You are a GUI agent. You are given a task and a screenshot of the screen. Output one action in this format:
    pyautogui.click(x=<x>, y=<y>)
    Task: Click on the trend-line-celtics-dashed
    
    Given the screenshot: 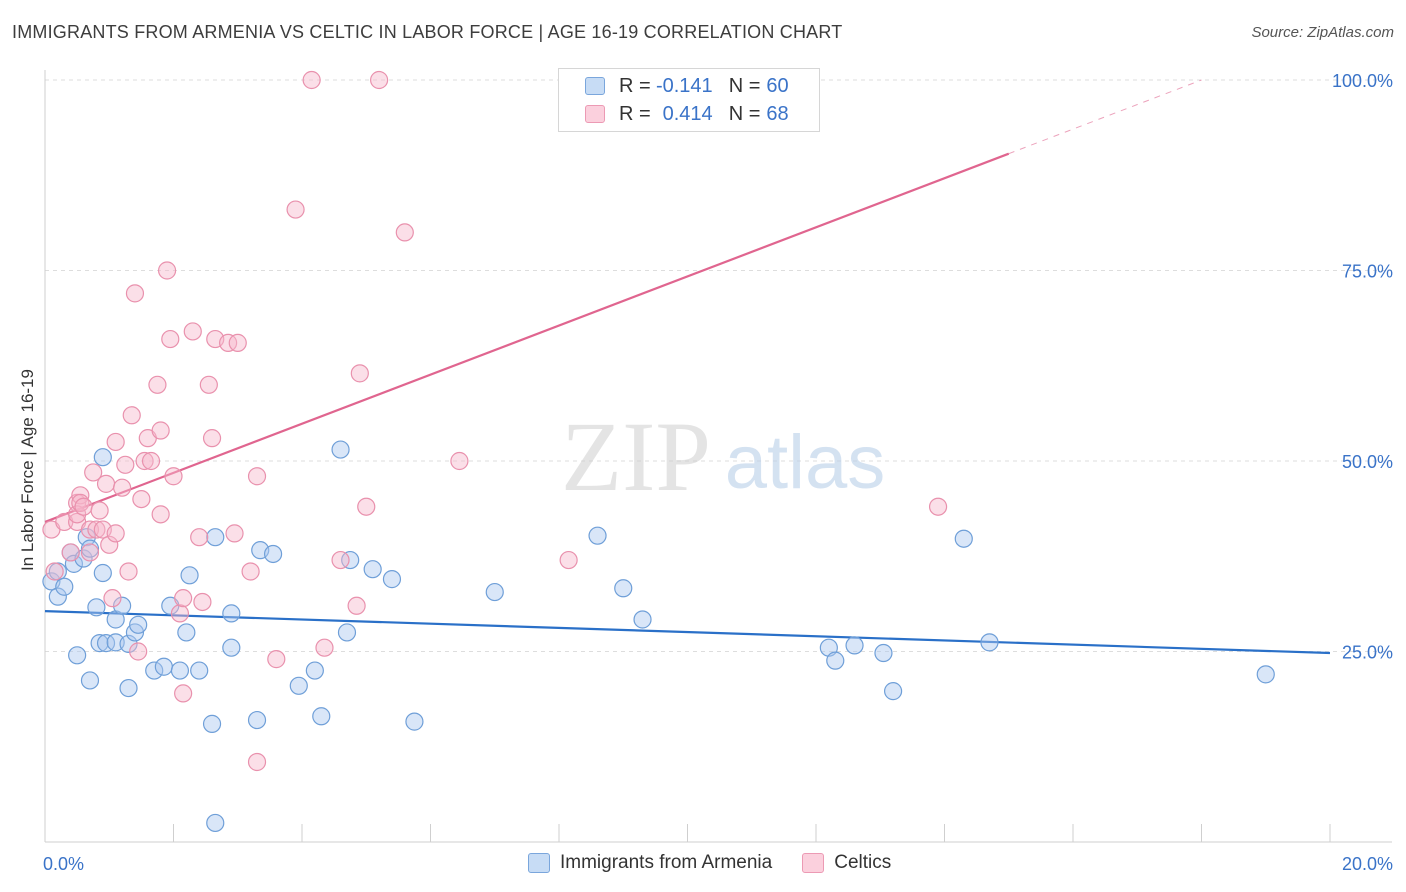 What is the action you would take?
    pyautogui.click(x=1105, y=117)
    